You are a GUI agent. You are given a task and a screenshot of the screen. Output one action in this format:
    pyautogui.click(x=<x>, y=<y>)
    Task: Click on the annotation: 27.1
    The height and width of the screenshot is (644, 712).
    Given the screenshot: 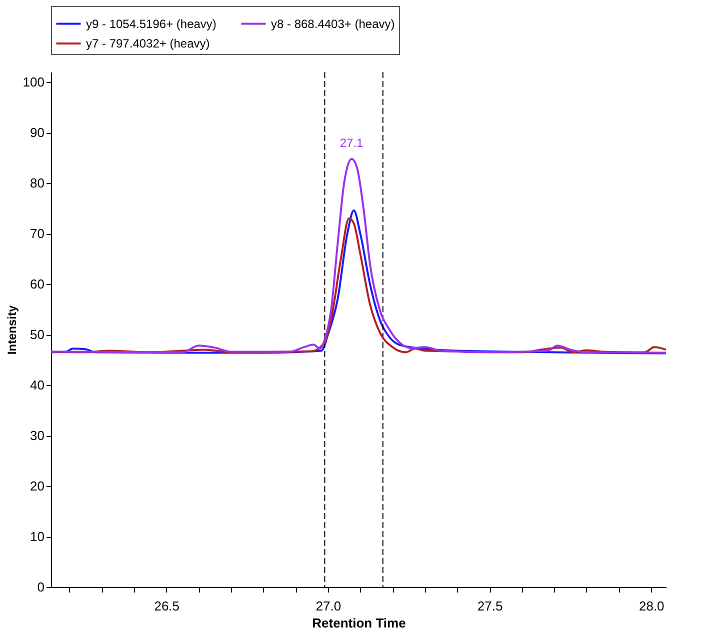 What is the action you would take?
    pyautogui.click(x=352, y=143)
    